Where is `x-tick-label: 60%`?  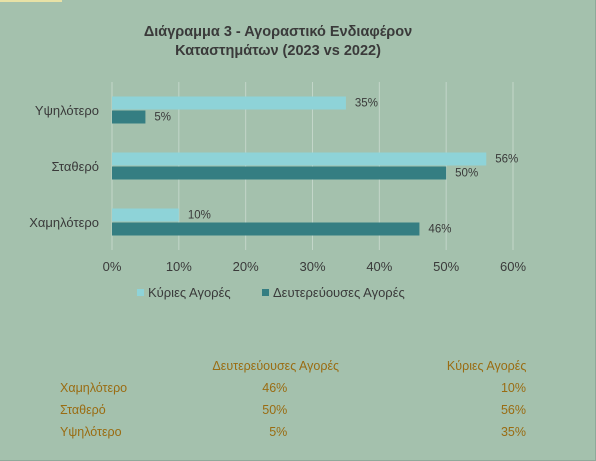
x-tick-label: 60% is located at coordinates (513, 266).